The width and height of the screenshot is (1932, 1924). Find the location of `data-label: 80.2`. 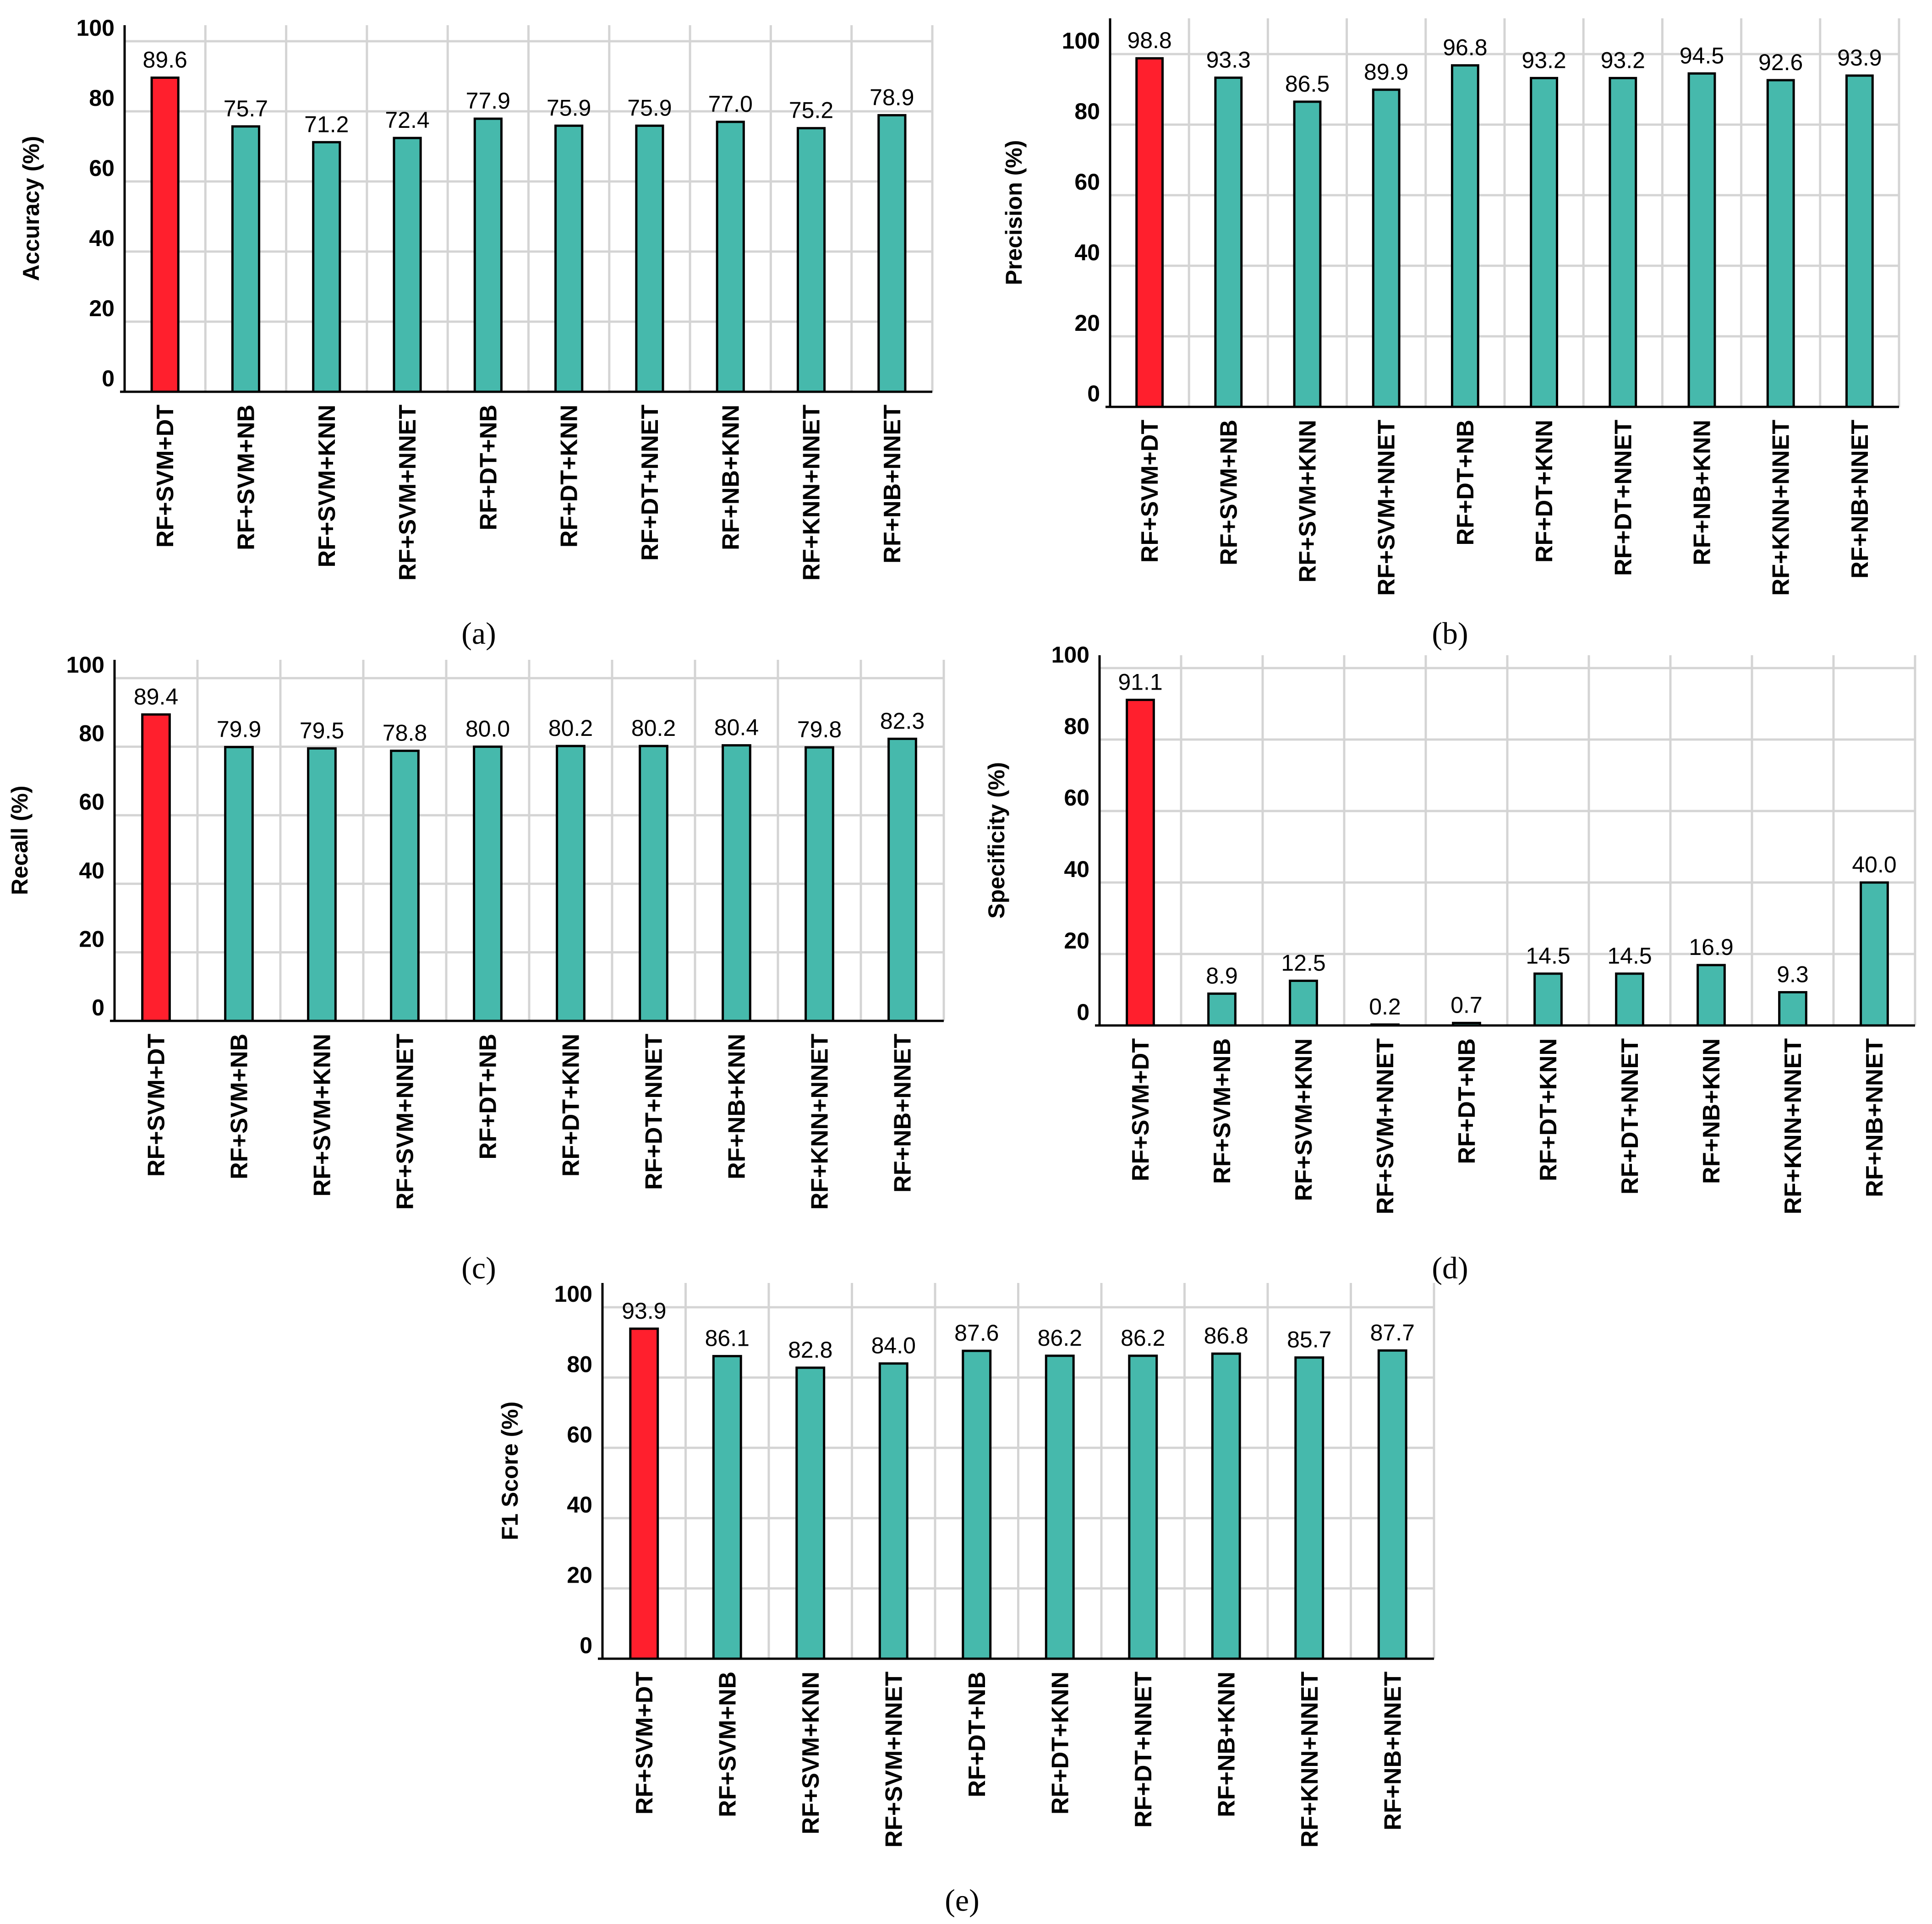

data-label: 80.2 is located at coordinates (653, 728).